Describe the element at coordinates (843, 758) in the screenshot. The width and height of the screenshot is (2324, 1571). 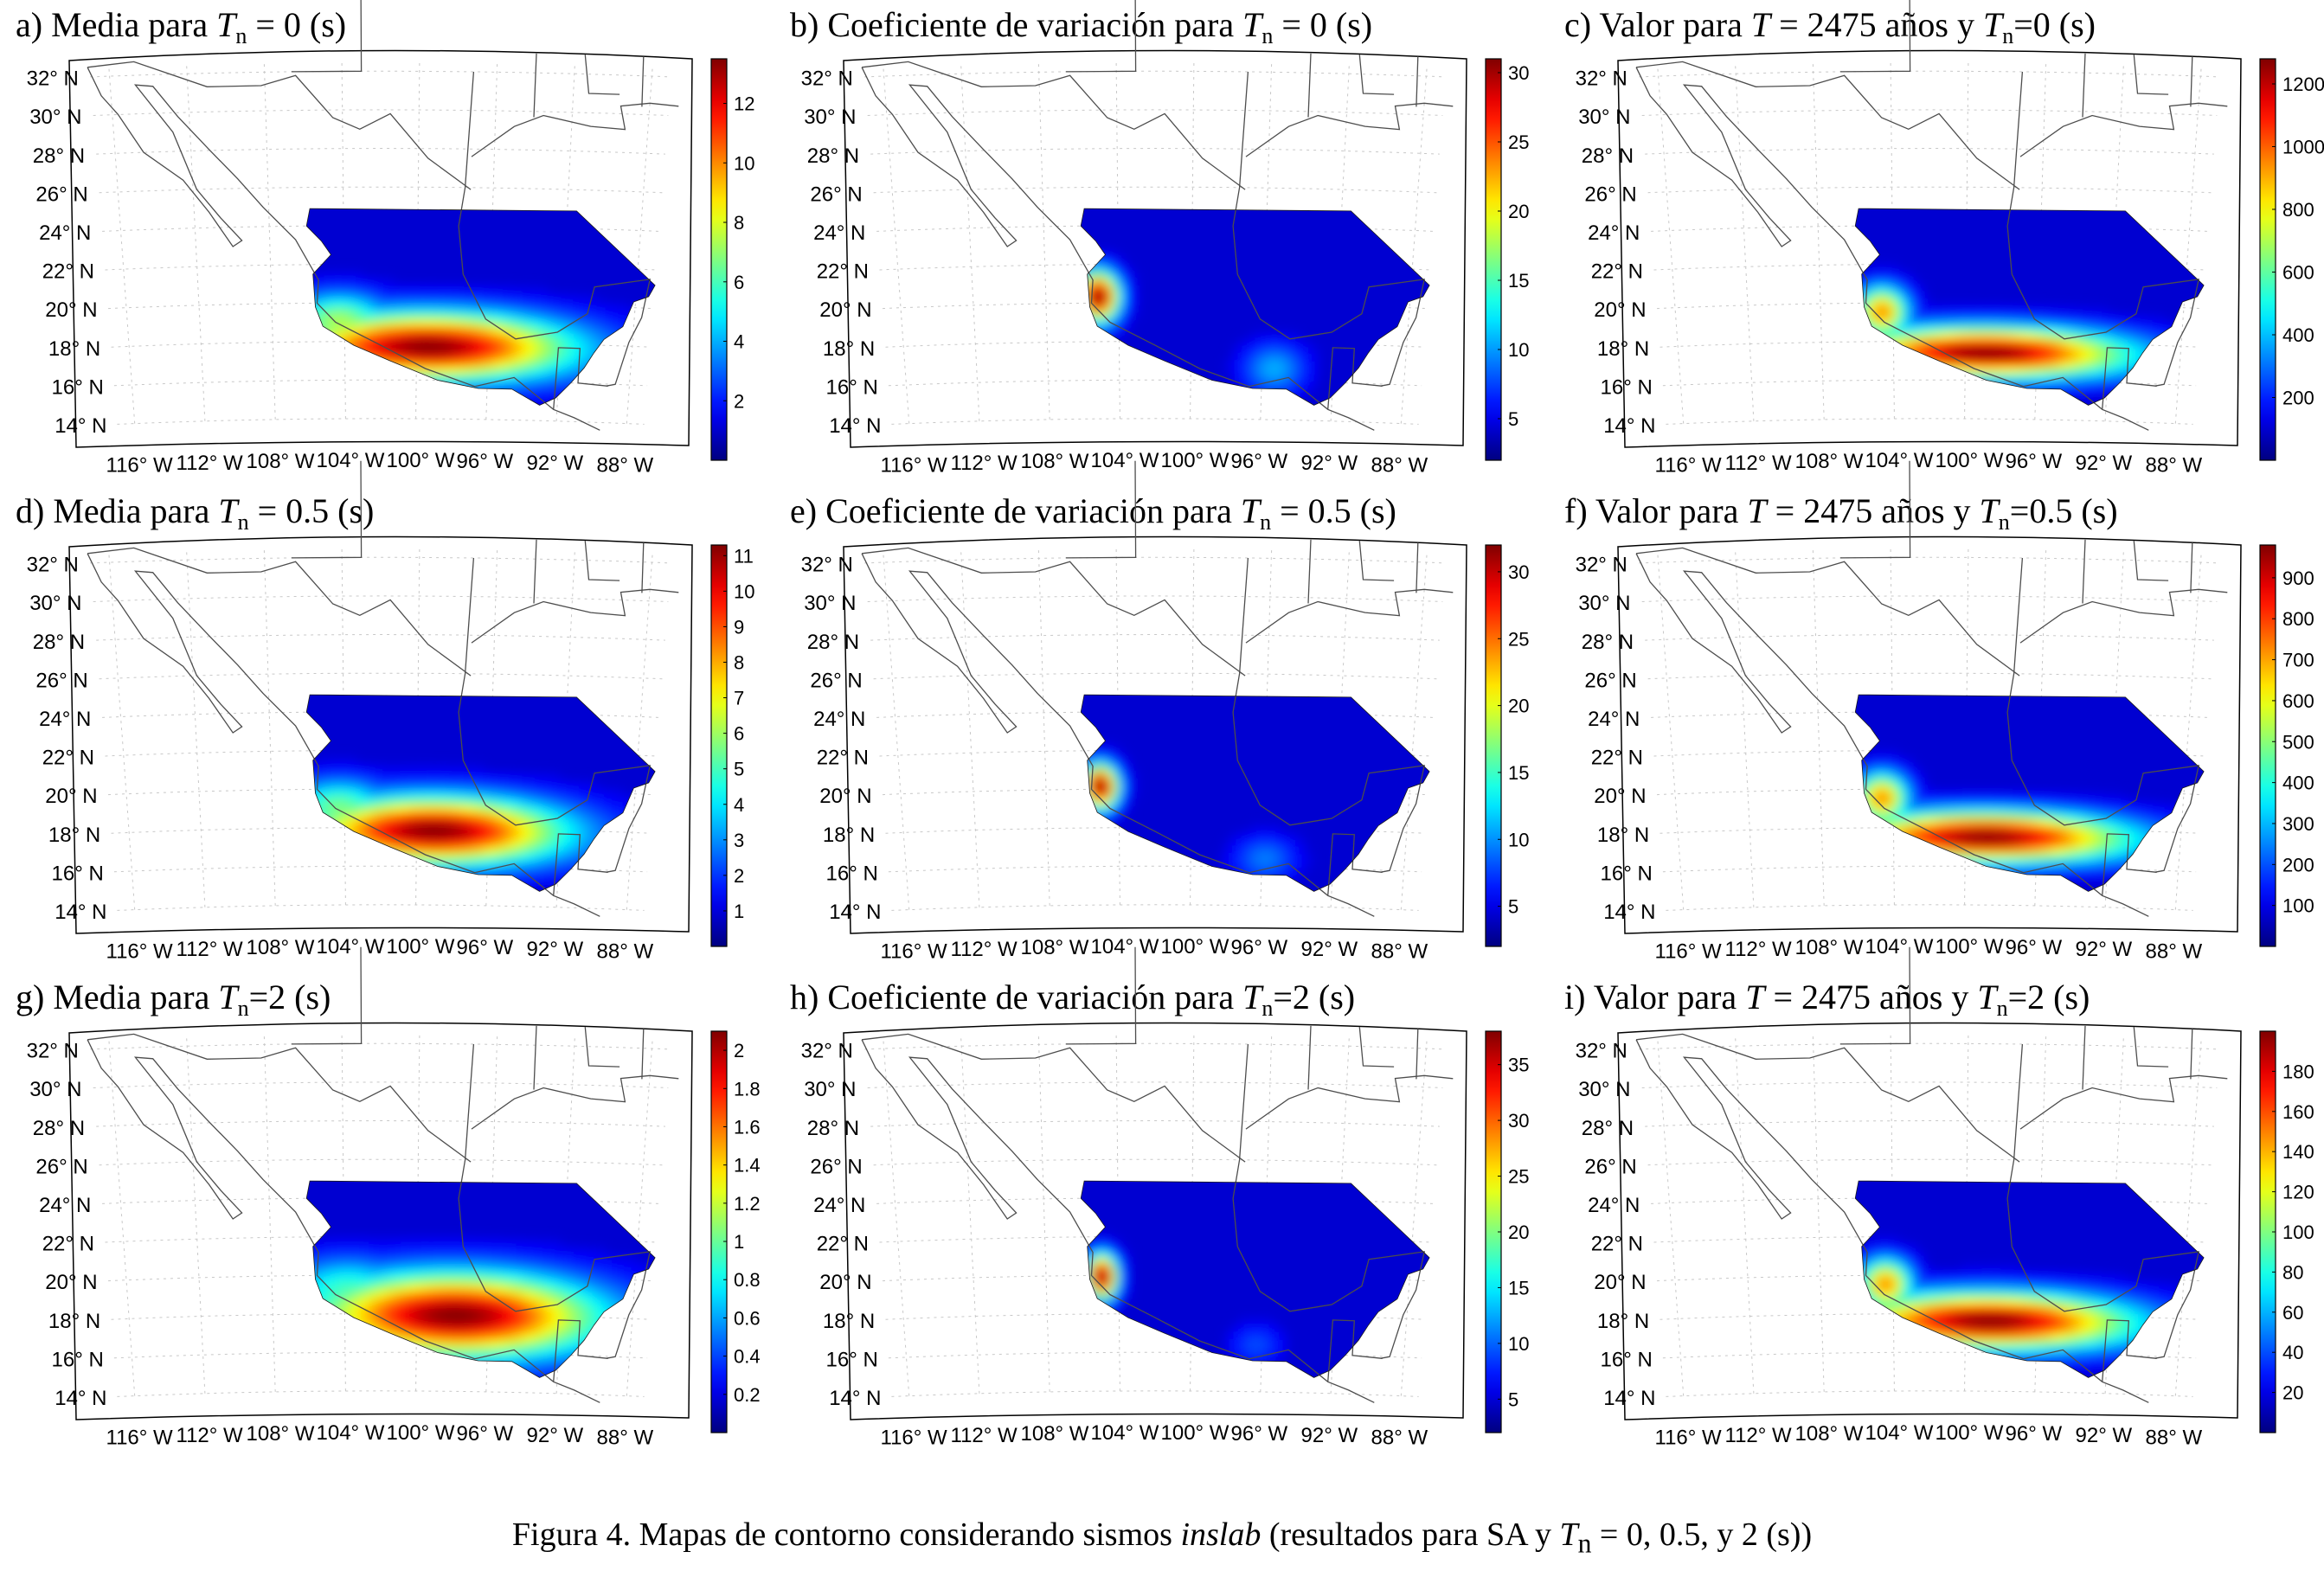
I see `lat-tick-label: 22° N` at that location.